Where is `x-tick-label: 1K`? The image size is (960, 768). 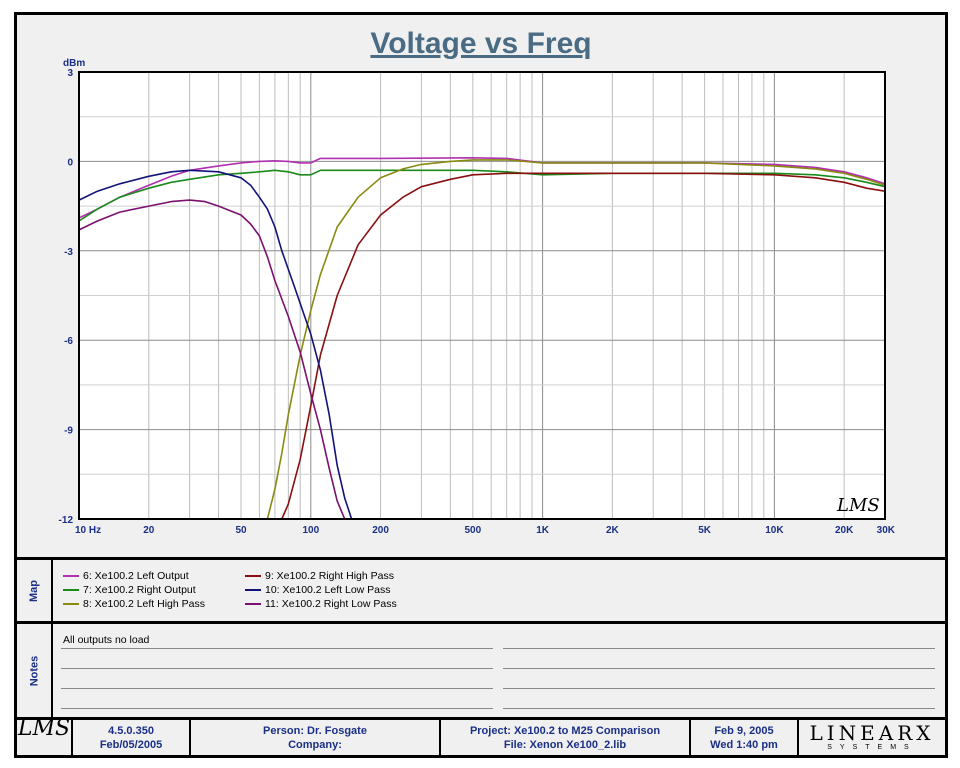
x-tick-label: 1K is located at coordinates (543, 530).